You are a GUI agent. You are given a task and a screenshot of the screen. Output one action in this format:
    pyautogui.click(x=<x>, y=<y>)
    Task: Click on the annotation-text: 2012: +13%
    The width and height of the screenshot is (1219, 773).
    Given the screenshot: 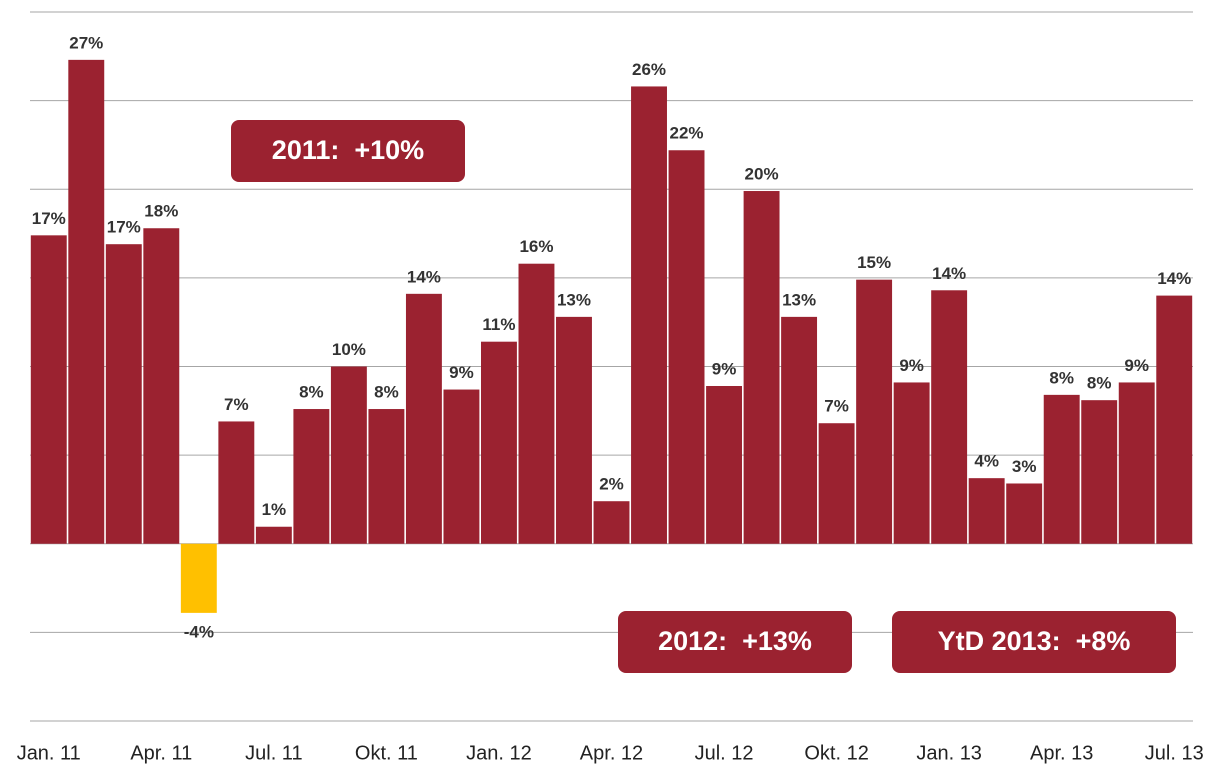 What is the action you would take?
    pyautogui.click(x=735, y=641)
    